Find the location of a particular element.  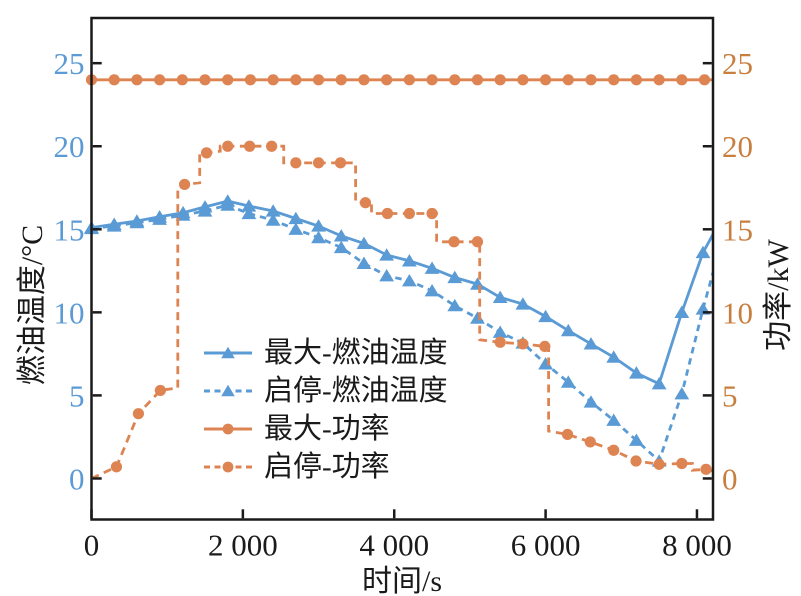

x-ticks: 0 2 000 4 000 6 000 8 000 is located at coordinates (408, 536).